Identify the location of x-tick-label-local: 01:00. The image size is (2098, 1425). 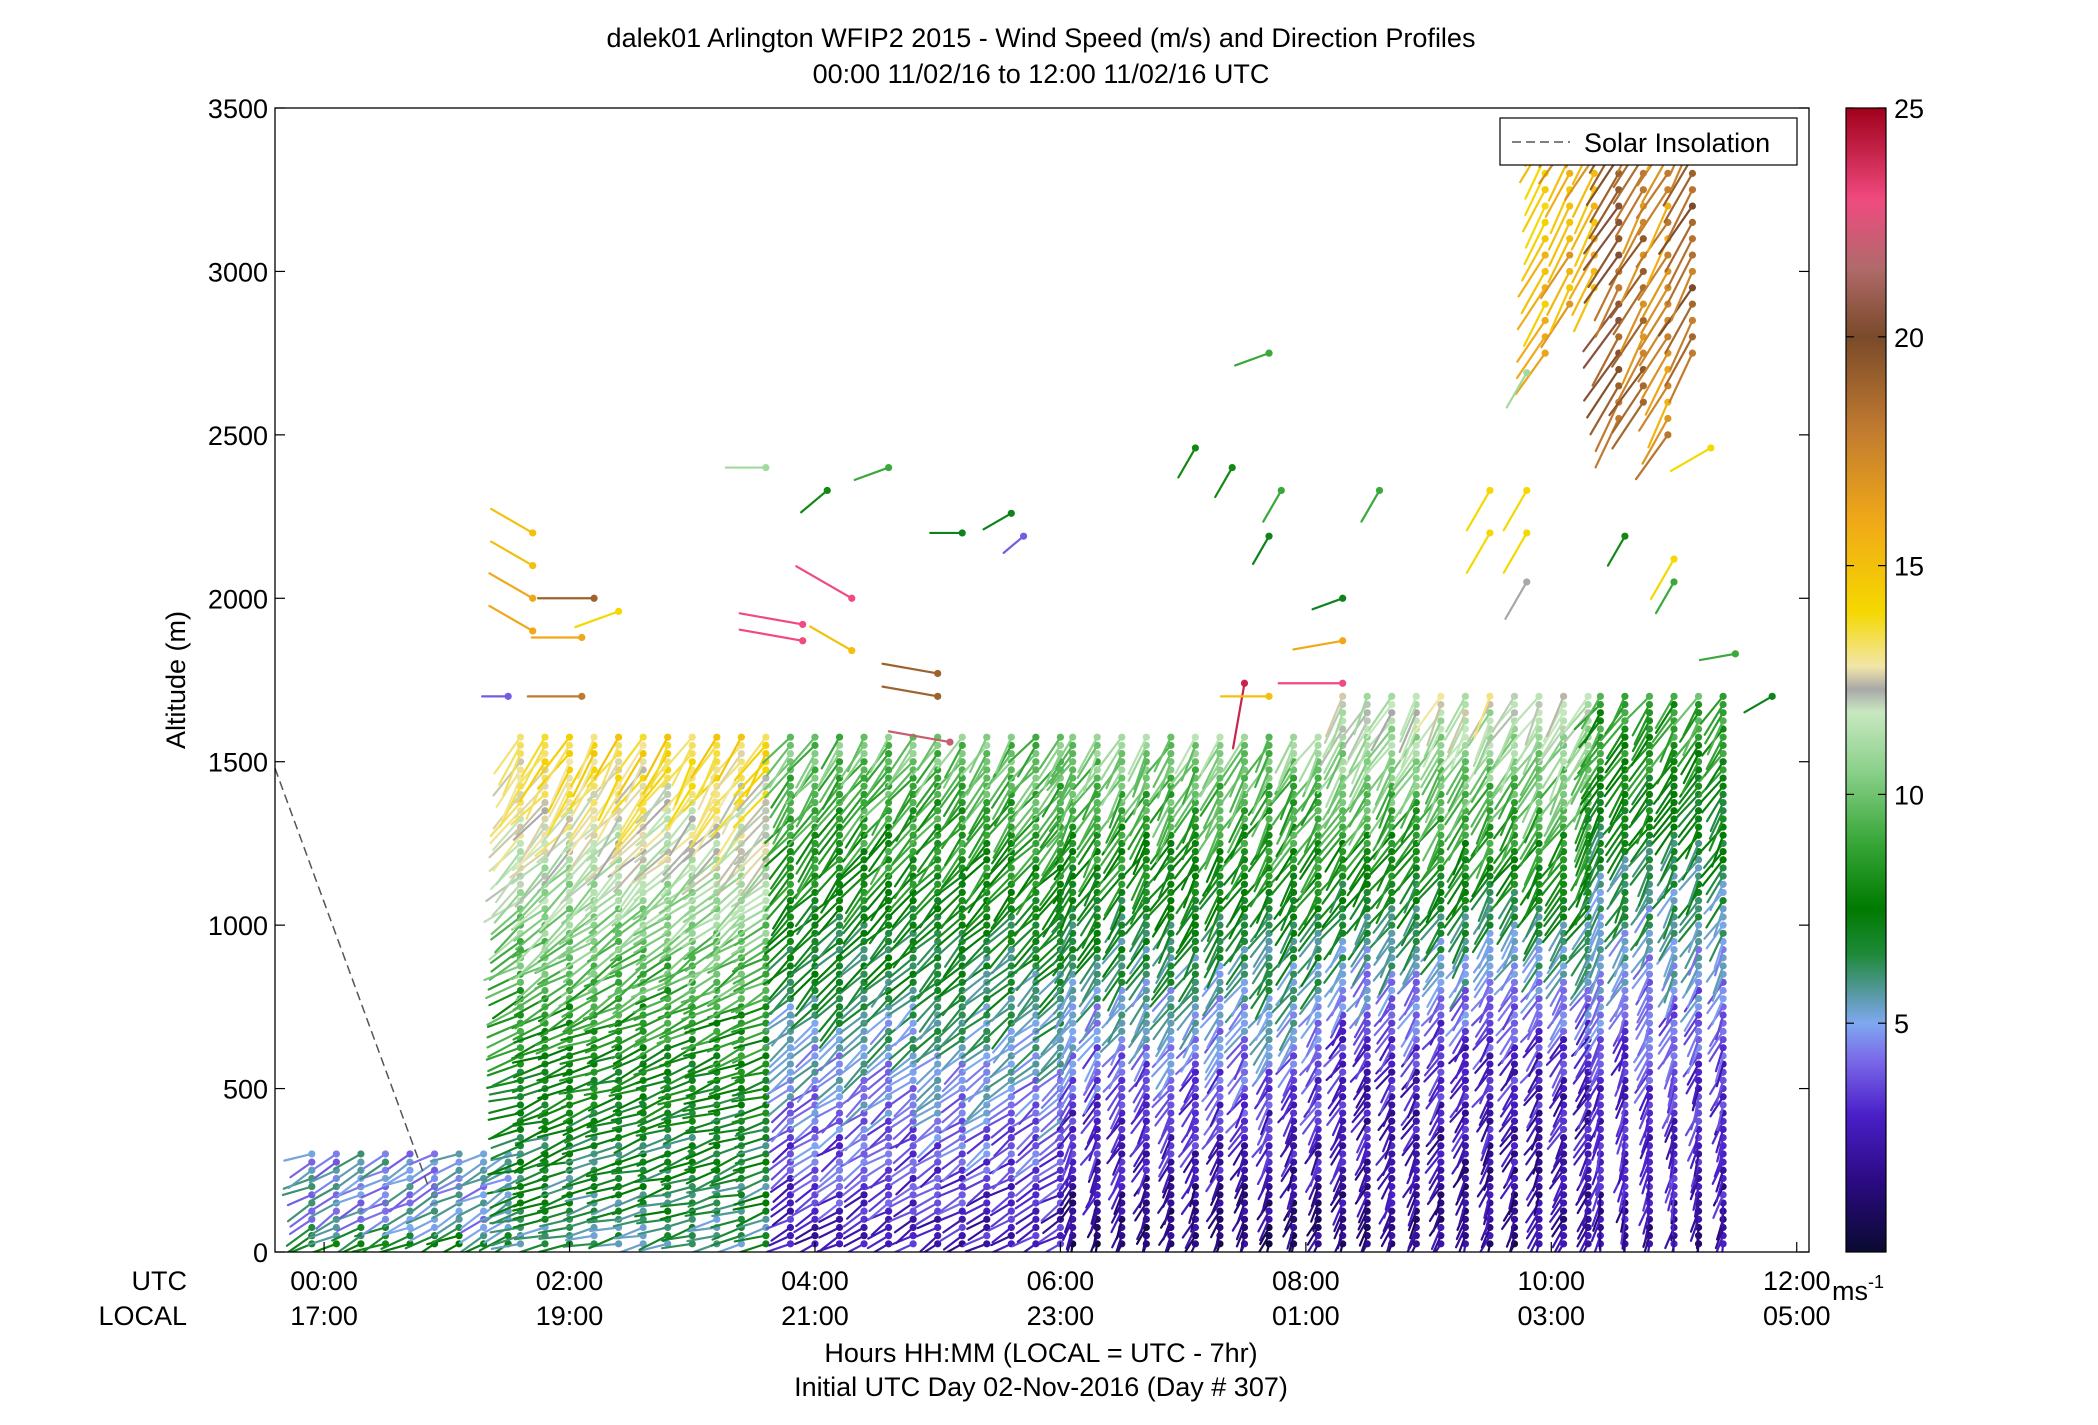
(1306, 1316).